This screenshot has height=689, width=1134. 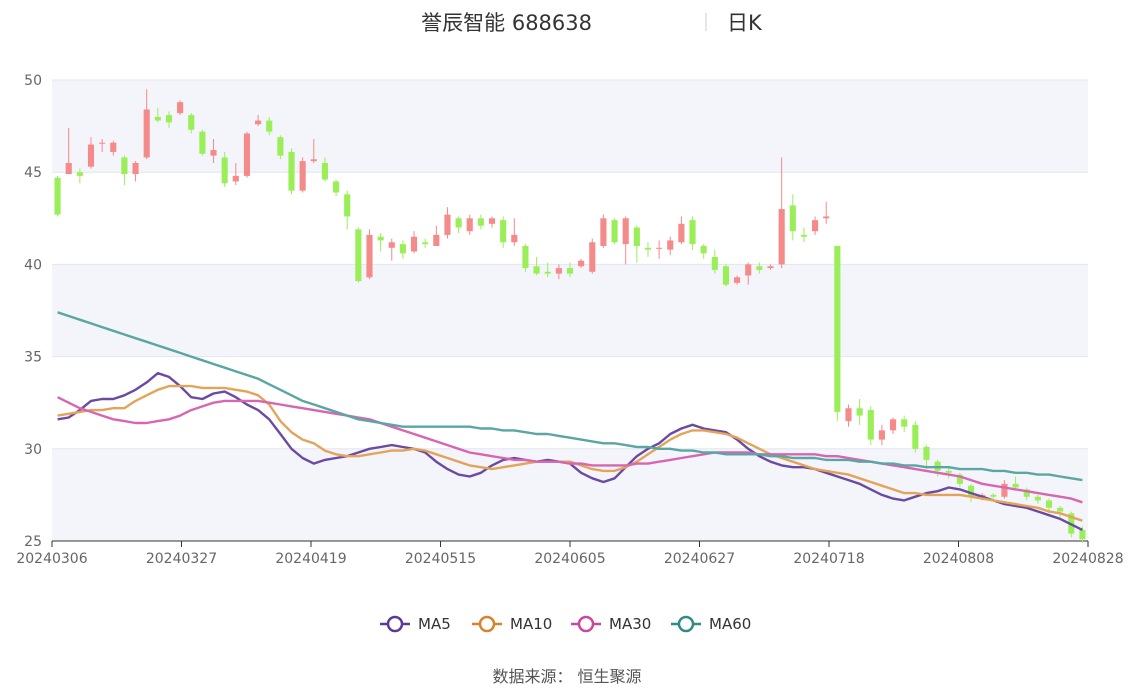 What do you see at coordinates (566, 676) in the screenshot?
I see `data-source: 数据来源： 恒生聚源` at bounding box center [566, 676].